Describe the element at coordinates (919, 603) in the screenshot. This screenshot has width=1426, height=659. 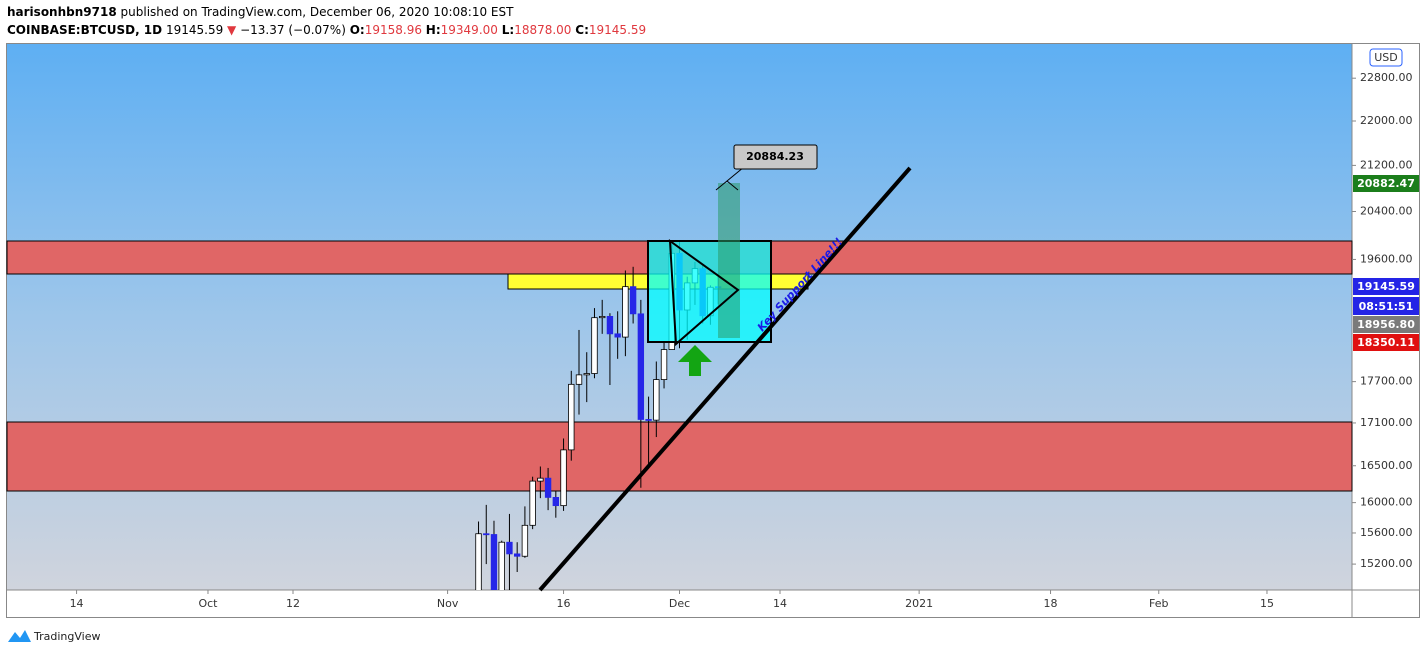
I see `x-tick-label: 2021` at that location.